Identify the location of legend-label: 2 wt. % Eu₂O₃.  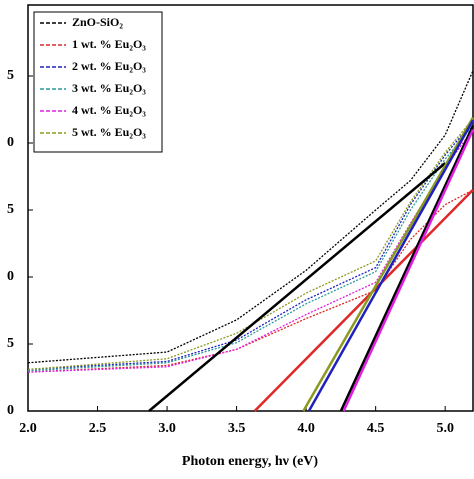
(109, 66).